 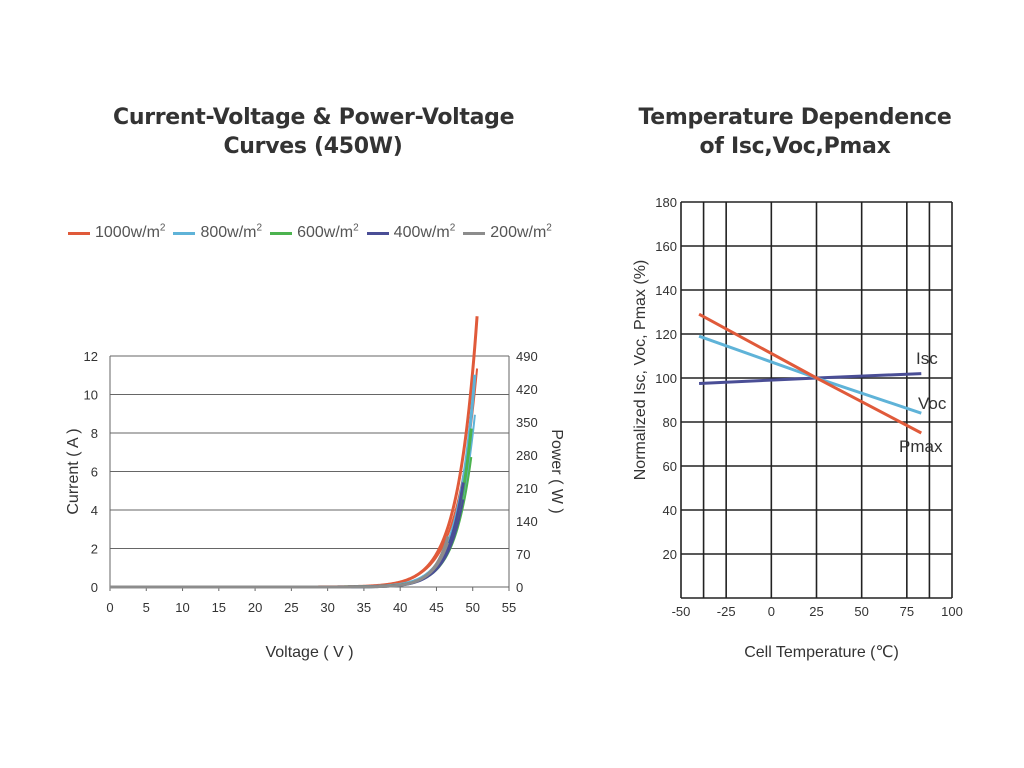 What do you see at coordinates (670, 466) in the screenshot?
I see `y-tick-label: 60` at bounding box center [670, 466].